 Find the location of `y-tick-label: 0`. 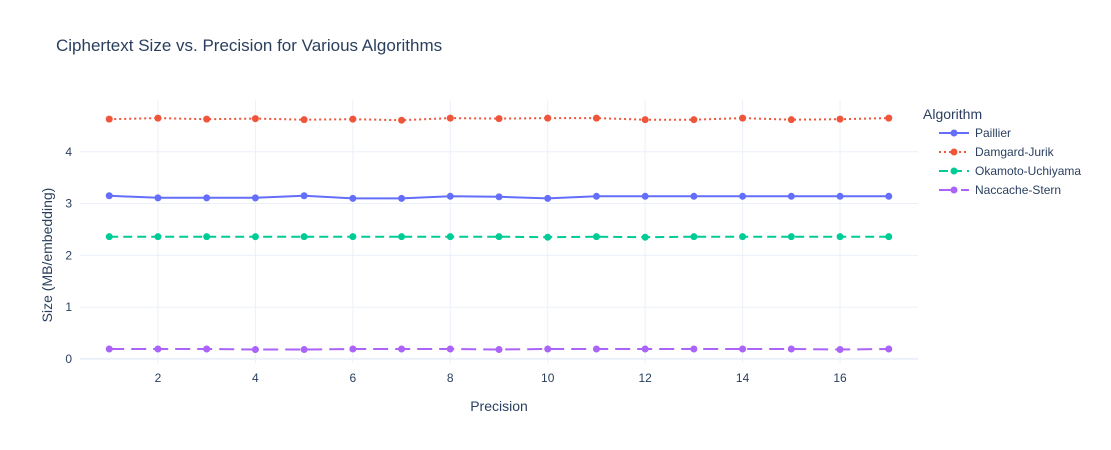

y-tick-label: 0 is located at coordinates (68, 359).